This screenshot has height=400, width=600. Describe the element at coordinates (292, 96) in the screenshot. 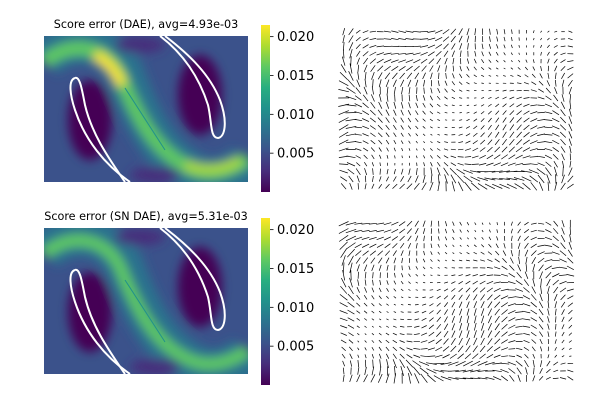

I see `colorbar-ticks-dae: 0.005 0.010 0.015 0.020` at that location.